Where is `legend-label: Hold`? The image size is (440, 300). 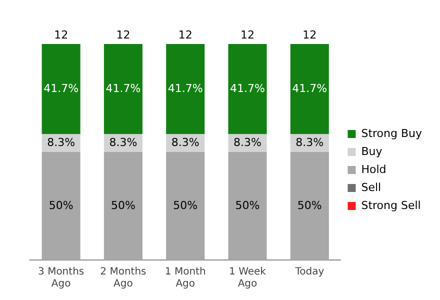
legend-label: Hold is located at coordinates (373, 169).